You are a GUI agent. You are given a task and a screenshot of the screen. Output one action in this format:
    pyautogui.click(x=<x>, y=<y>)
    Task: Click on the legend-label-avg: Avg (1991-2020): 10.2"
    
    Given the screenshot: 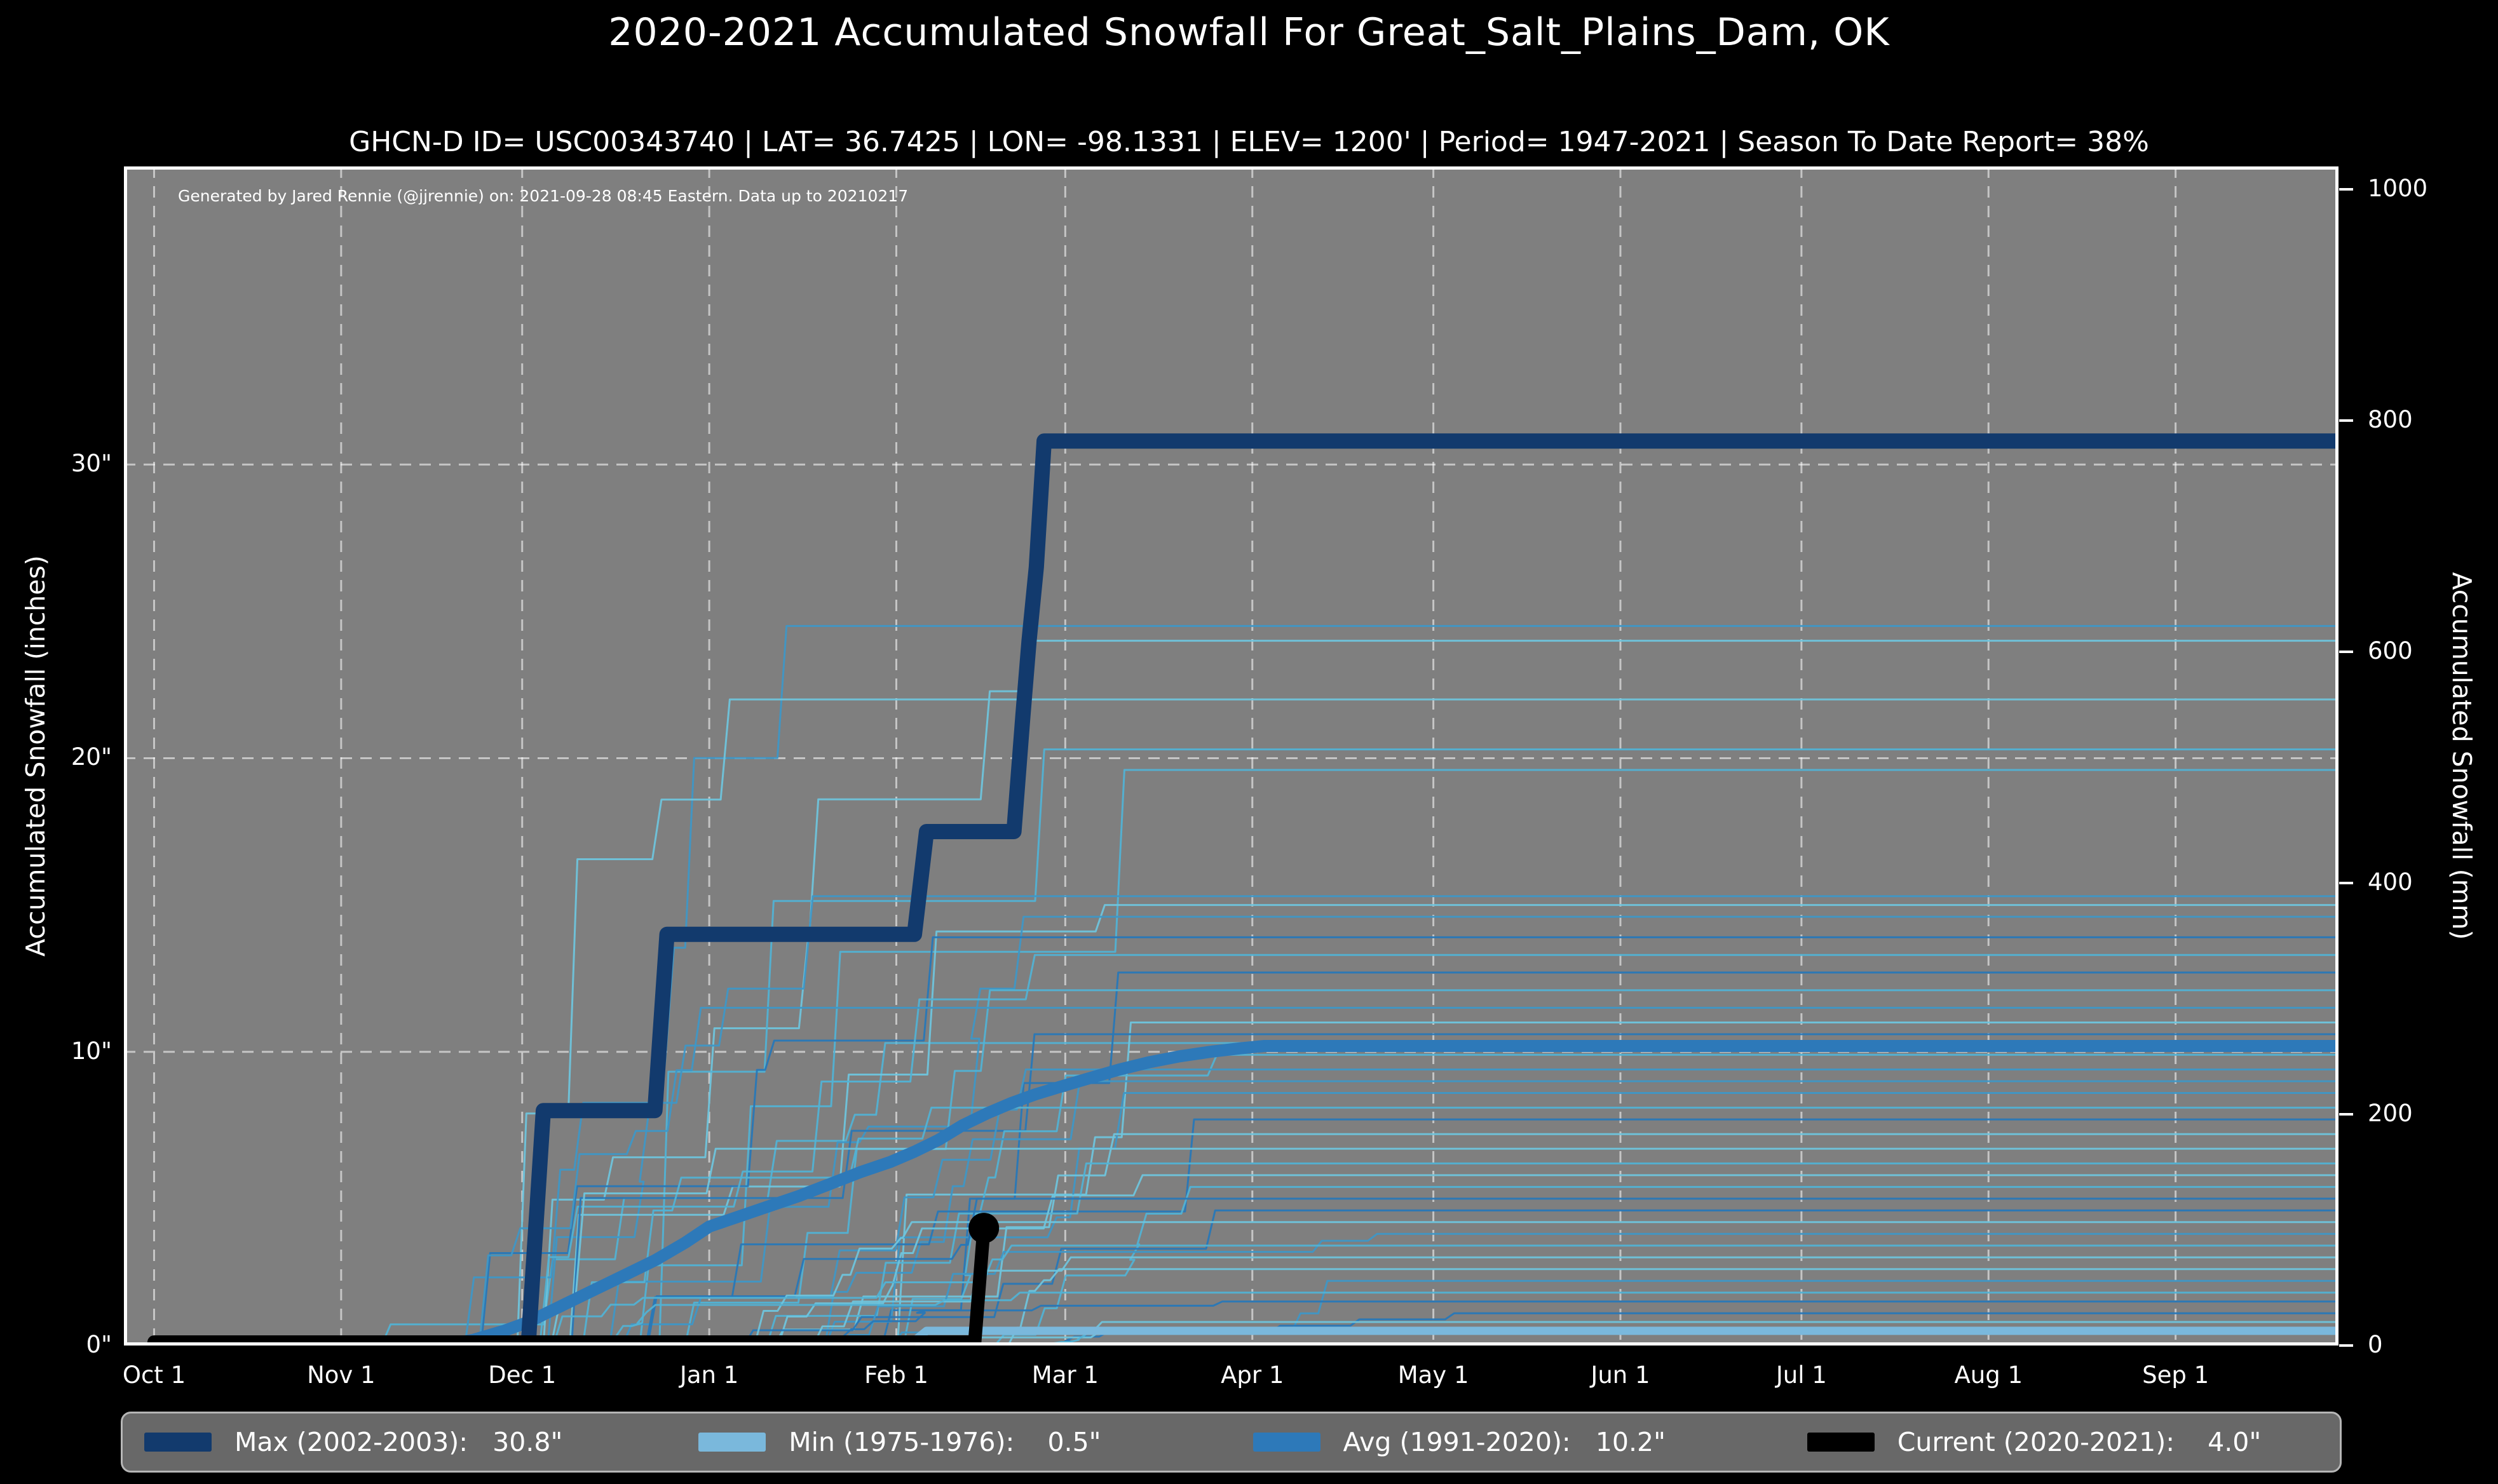 What is the action you would take?
    pyautogui.click(x=1504, y=1442)
    